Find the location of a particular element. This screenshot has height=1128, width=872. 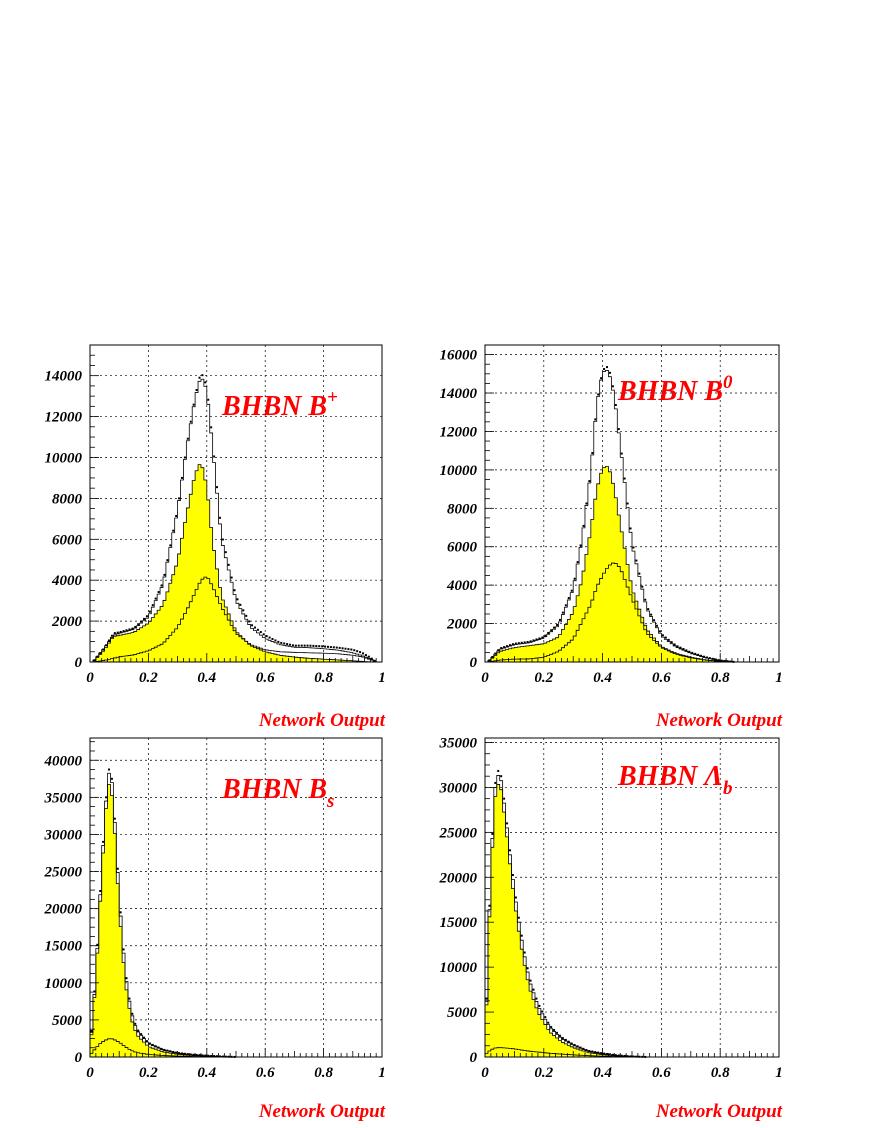

panel-title: BHBN B0 is located at coordinates (675, 389).